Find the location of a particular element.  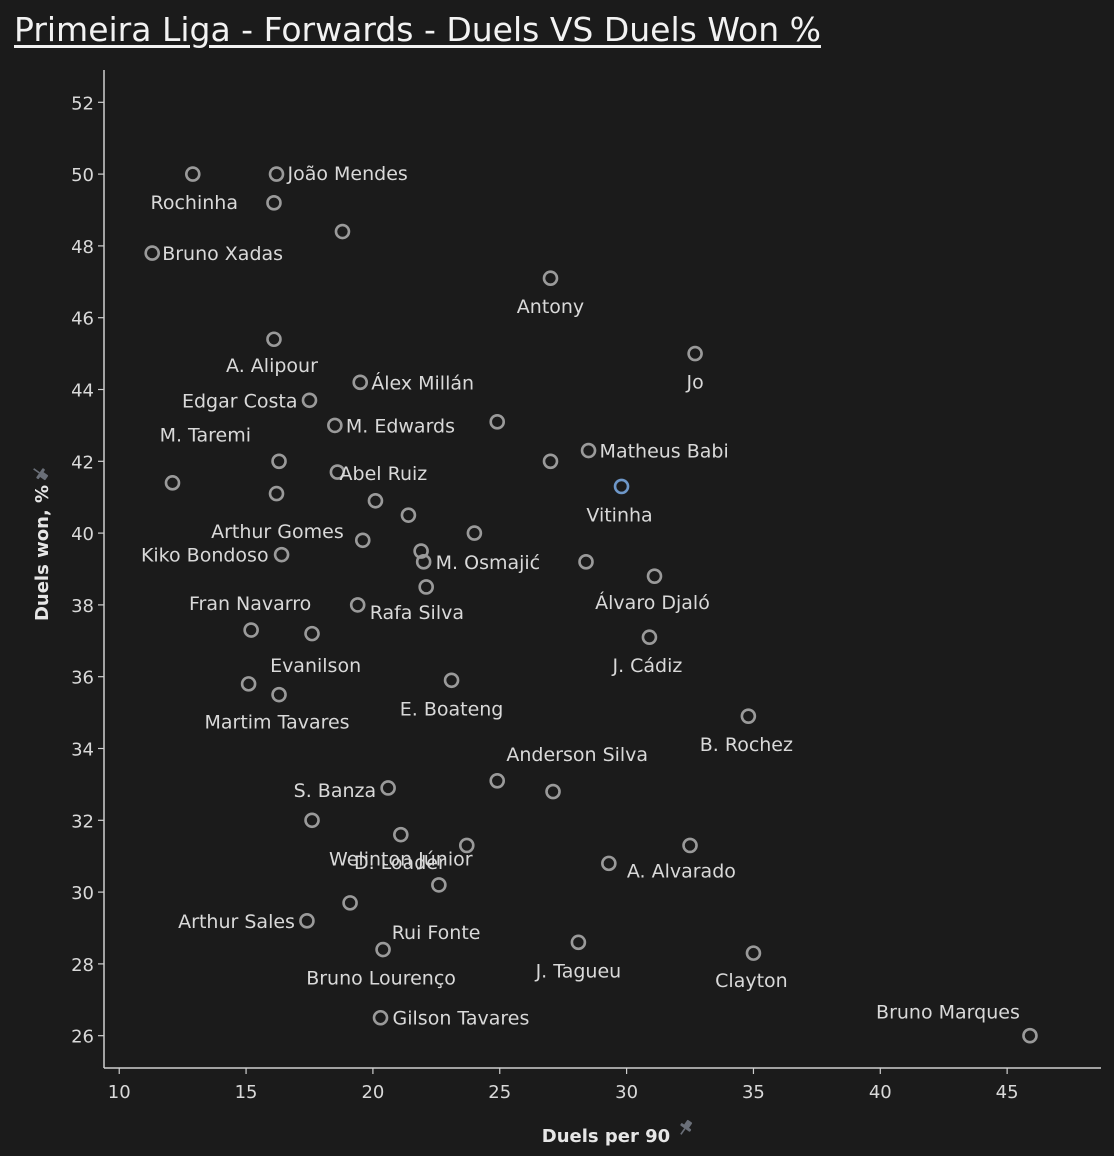

point-label: Bruno Xadas is located at coordinates (222, 254).